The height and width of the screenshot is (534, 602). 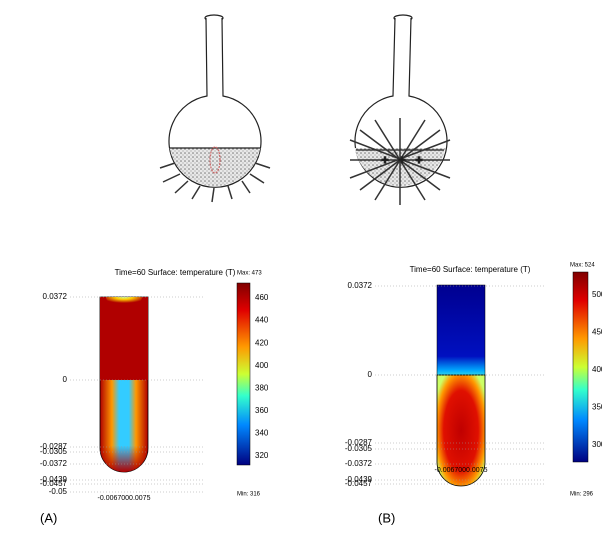 What do you see at coordinates (262, 387) in the screenshot?
I see `colorbar-tick: 380` at bounding box center [262, 387].